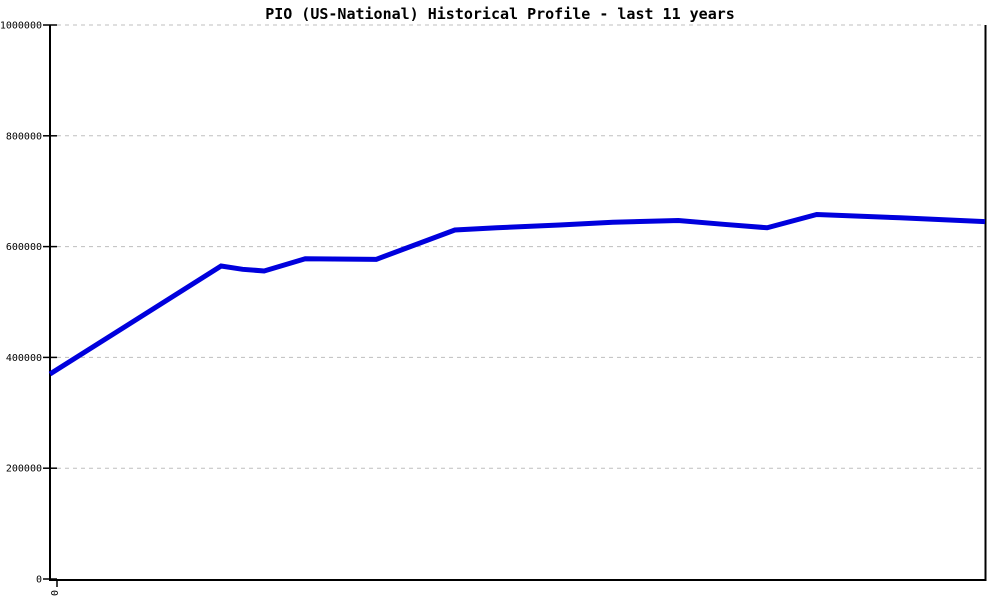 This screenshot has height=600, width=1000. Describe the element at coordinates (55, 593) in the screenshot. I see `x-tick-label: 0` at that location.